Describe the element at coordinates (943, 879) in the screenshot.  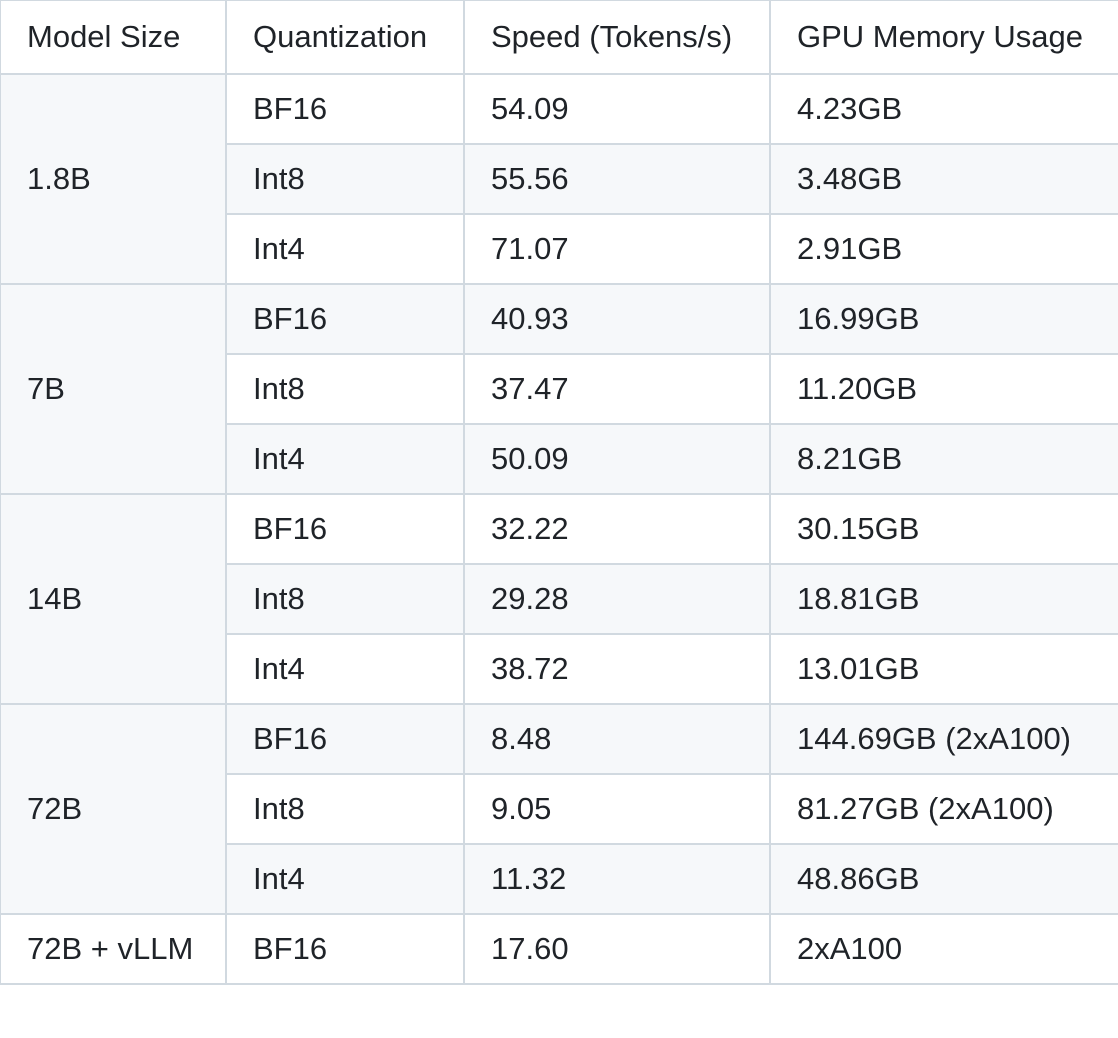
I see `memory-cell: 48.86GB` at that location.